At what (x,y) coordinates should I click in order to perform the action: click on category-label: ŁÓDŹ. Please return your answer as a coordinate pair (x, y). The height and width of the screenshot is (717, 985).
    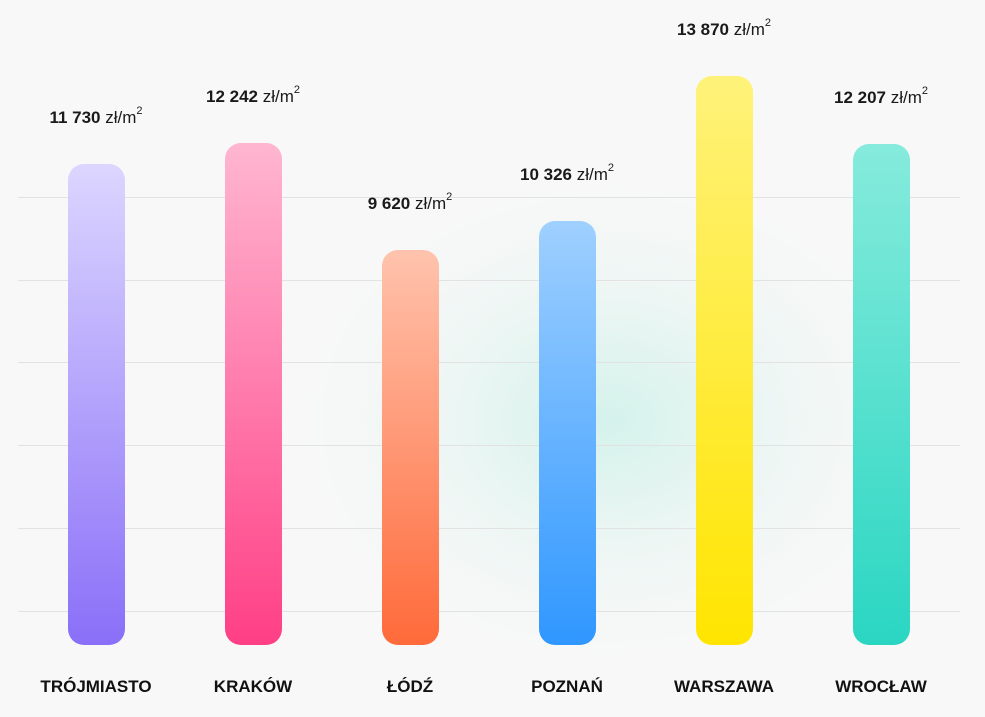
    Looking at the image, I should click on (410, 686).